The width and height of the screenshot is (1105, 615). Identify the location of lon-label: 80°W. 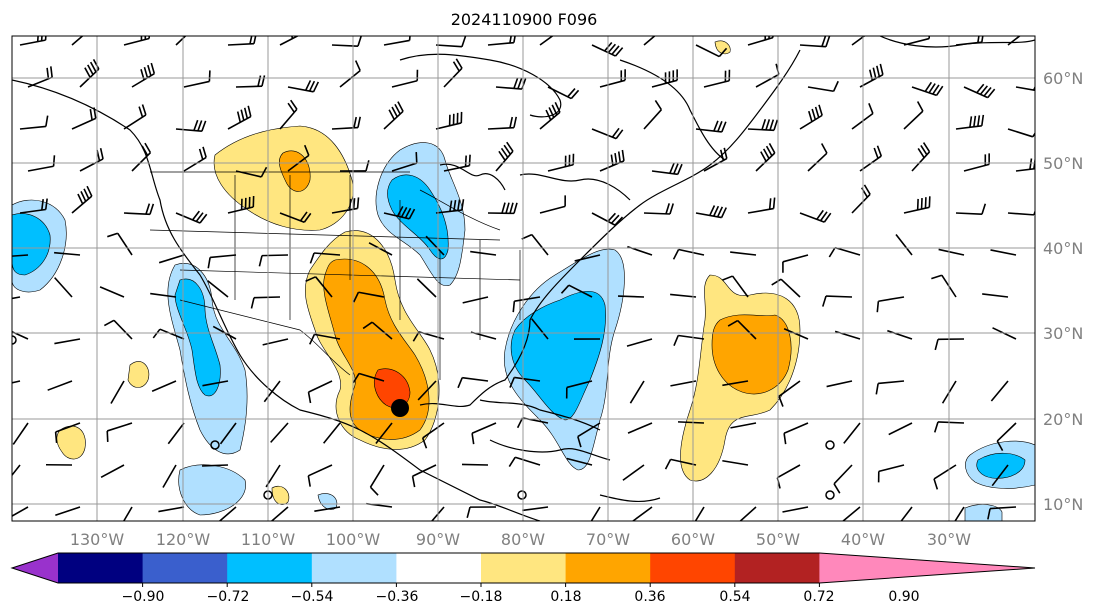
(523, 539).